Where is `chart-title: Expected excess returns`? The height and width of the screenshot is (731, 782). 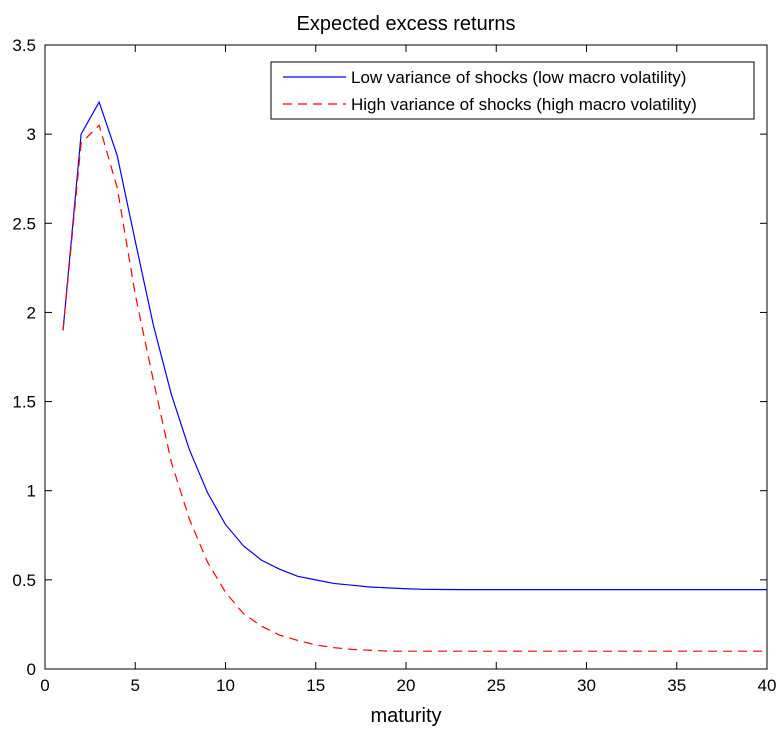 chart-title: Expected excess returns is located at coordinates (406, 24).